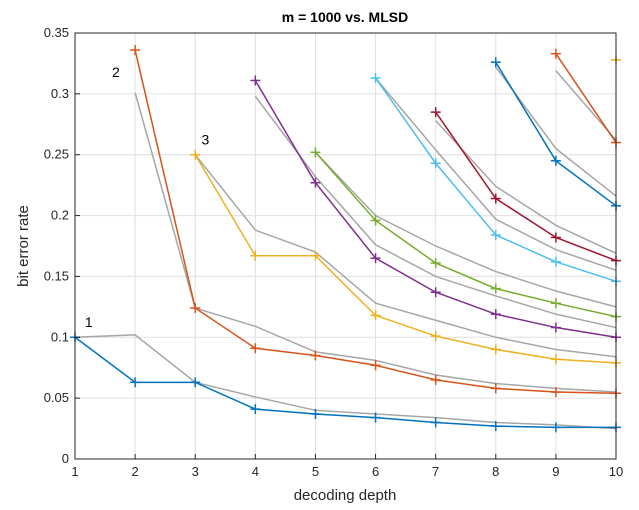 Image resolution: width=639 pixels, height=510 pixels. Describe the element at coordinates (147, 197) in the screenshot. I see `curve-annotations: 1 2 3` at that location.